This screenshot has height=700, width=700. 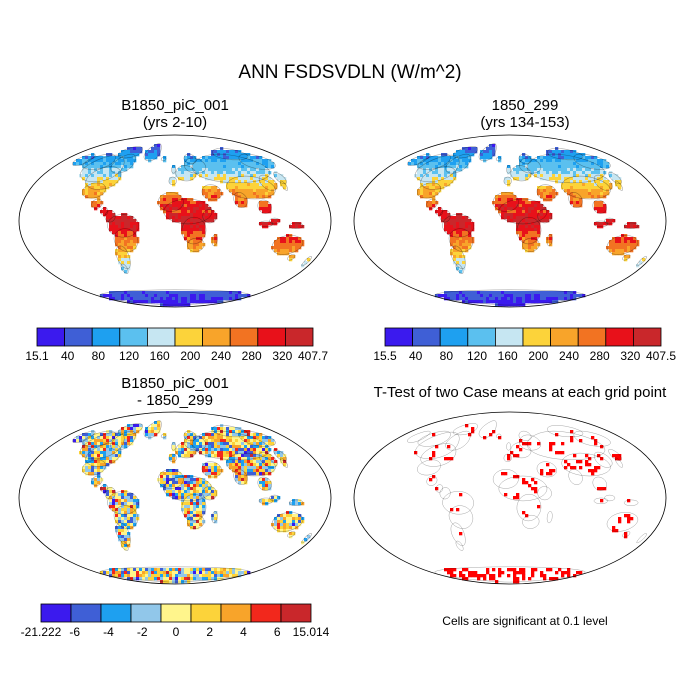 I want to click on map-ttest, so click(x=510, y=498).